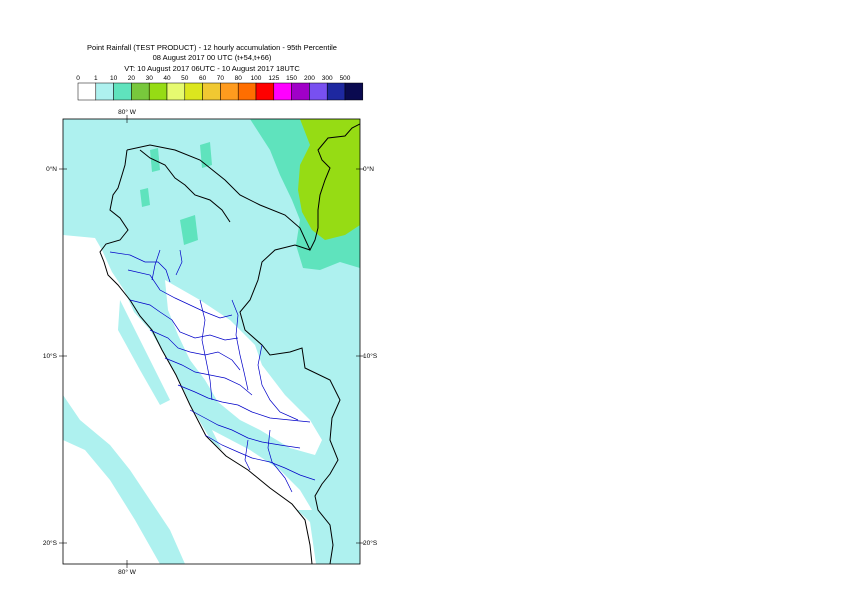 Image resolution: width=842 pixels, height=596 pixels. What do you see at coordinates (256, 78) in the screenshot?
I see `legend-threshold-label: 100` at bounding box center [256, 78].